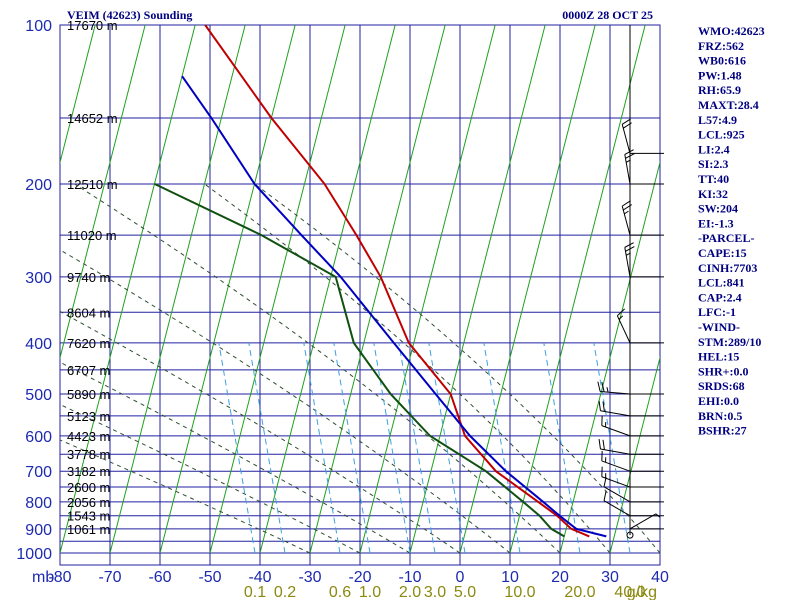 The image size is (800, 600). I want to click on temperature-tick-label: 0, so click(460, 577).